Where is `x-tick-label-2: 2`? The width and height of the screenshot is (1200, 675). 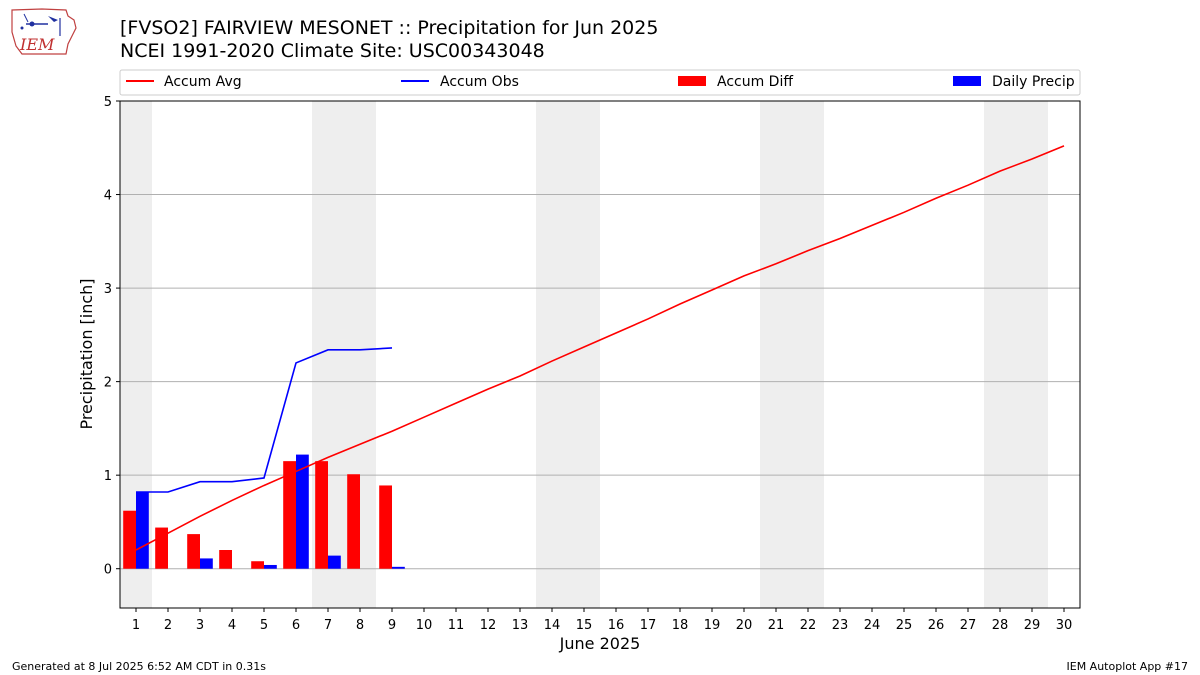
x-tick-label-2: 2 is located at coordinates (168, 625).